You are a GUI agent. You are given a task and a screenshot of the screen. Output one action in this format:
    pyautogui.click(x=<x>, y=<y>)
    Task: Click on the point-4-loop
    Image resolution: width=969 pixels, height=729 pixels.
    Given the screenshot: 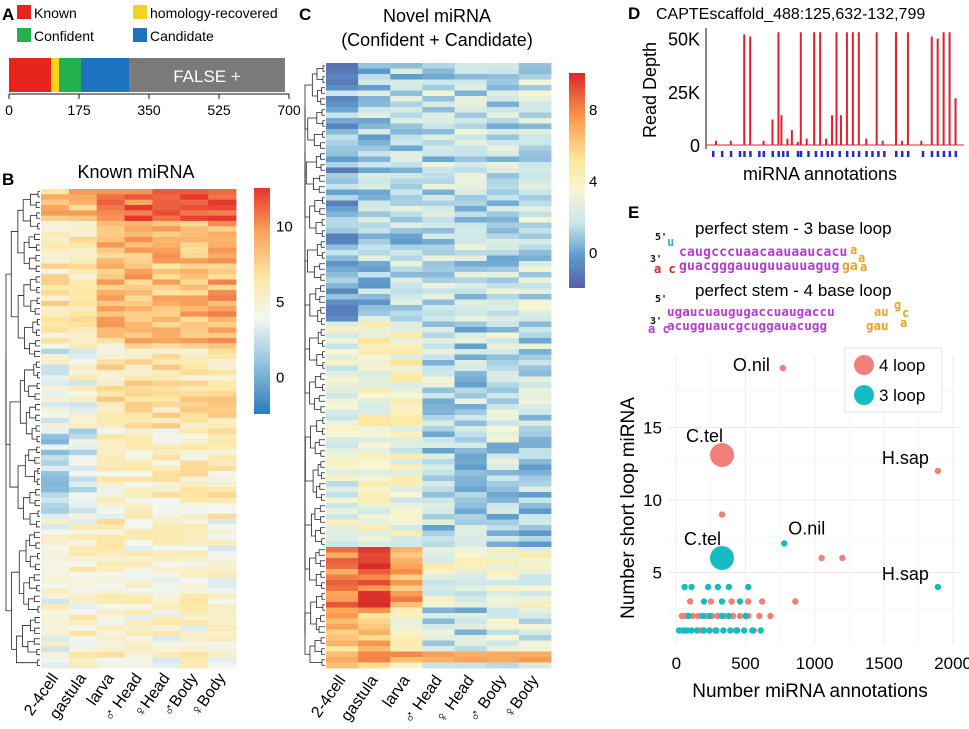 What is the action you would take?
    pyautogui.click(x=721, y=455)
    